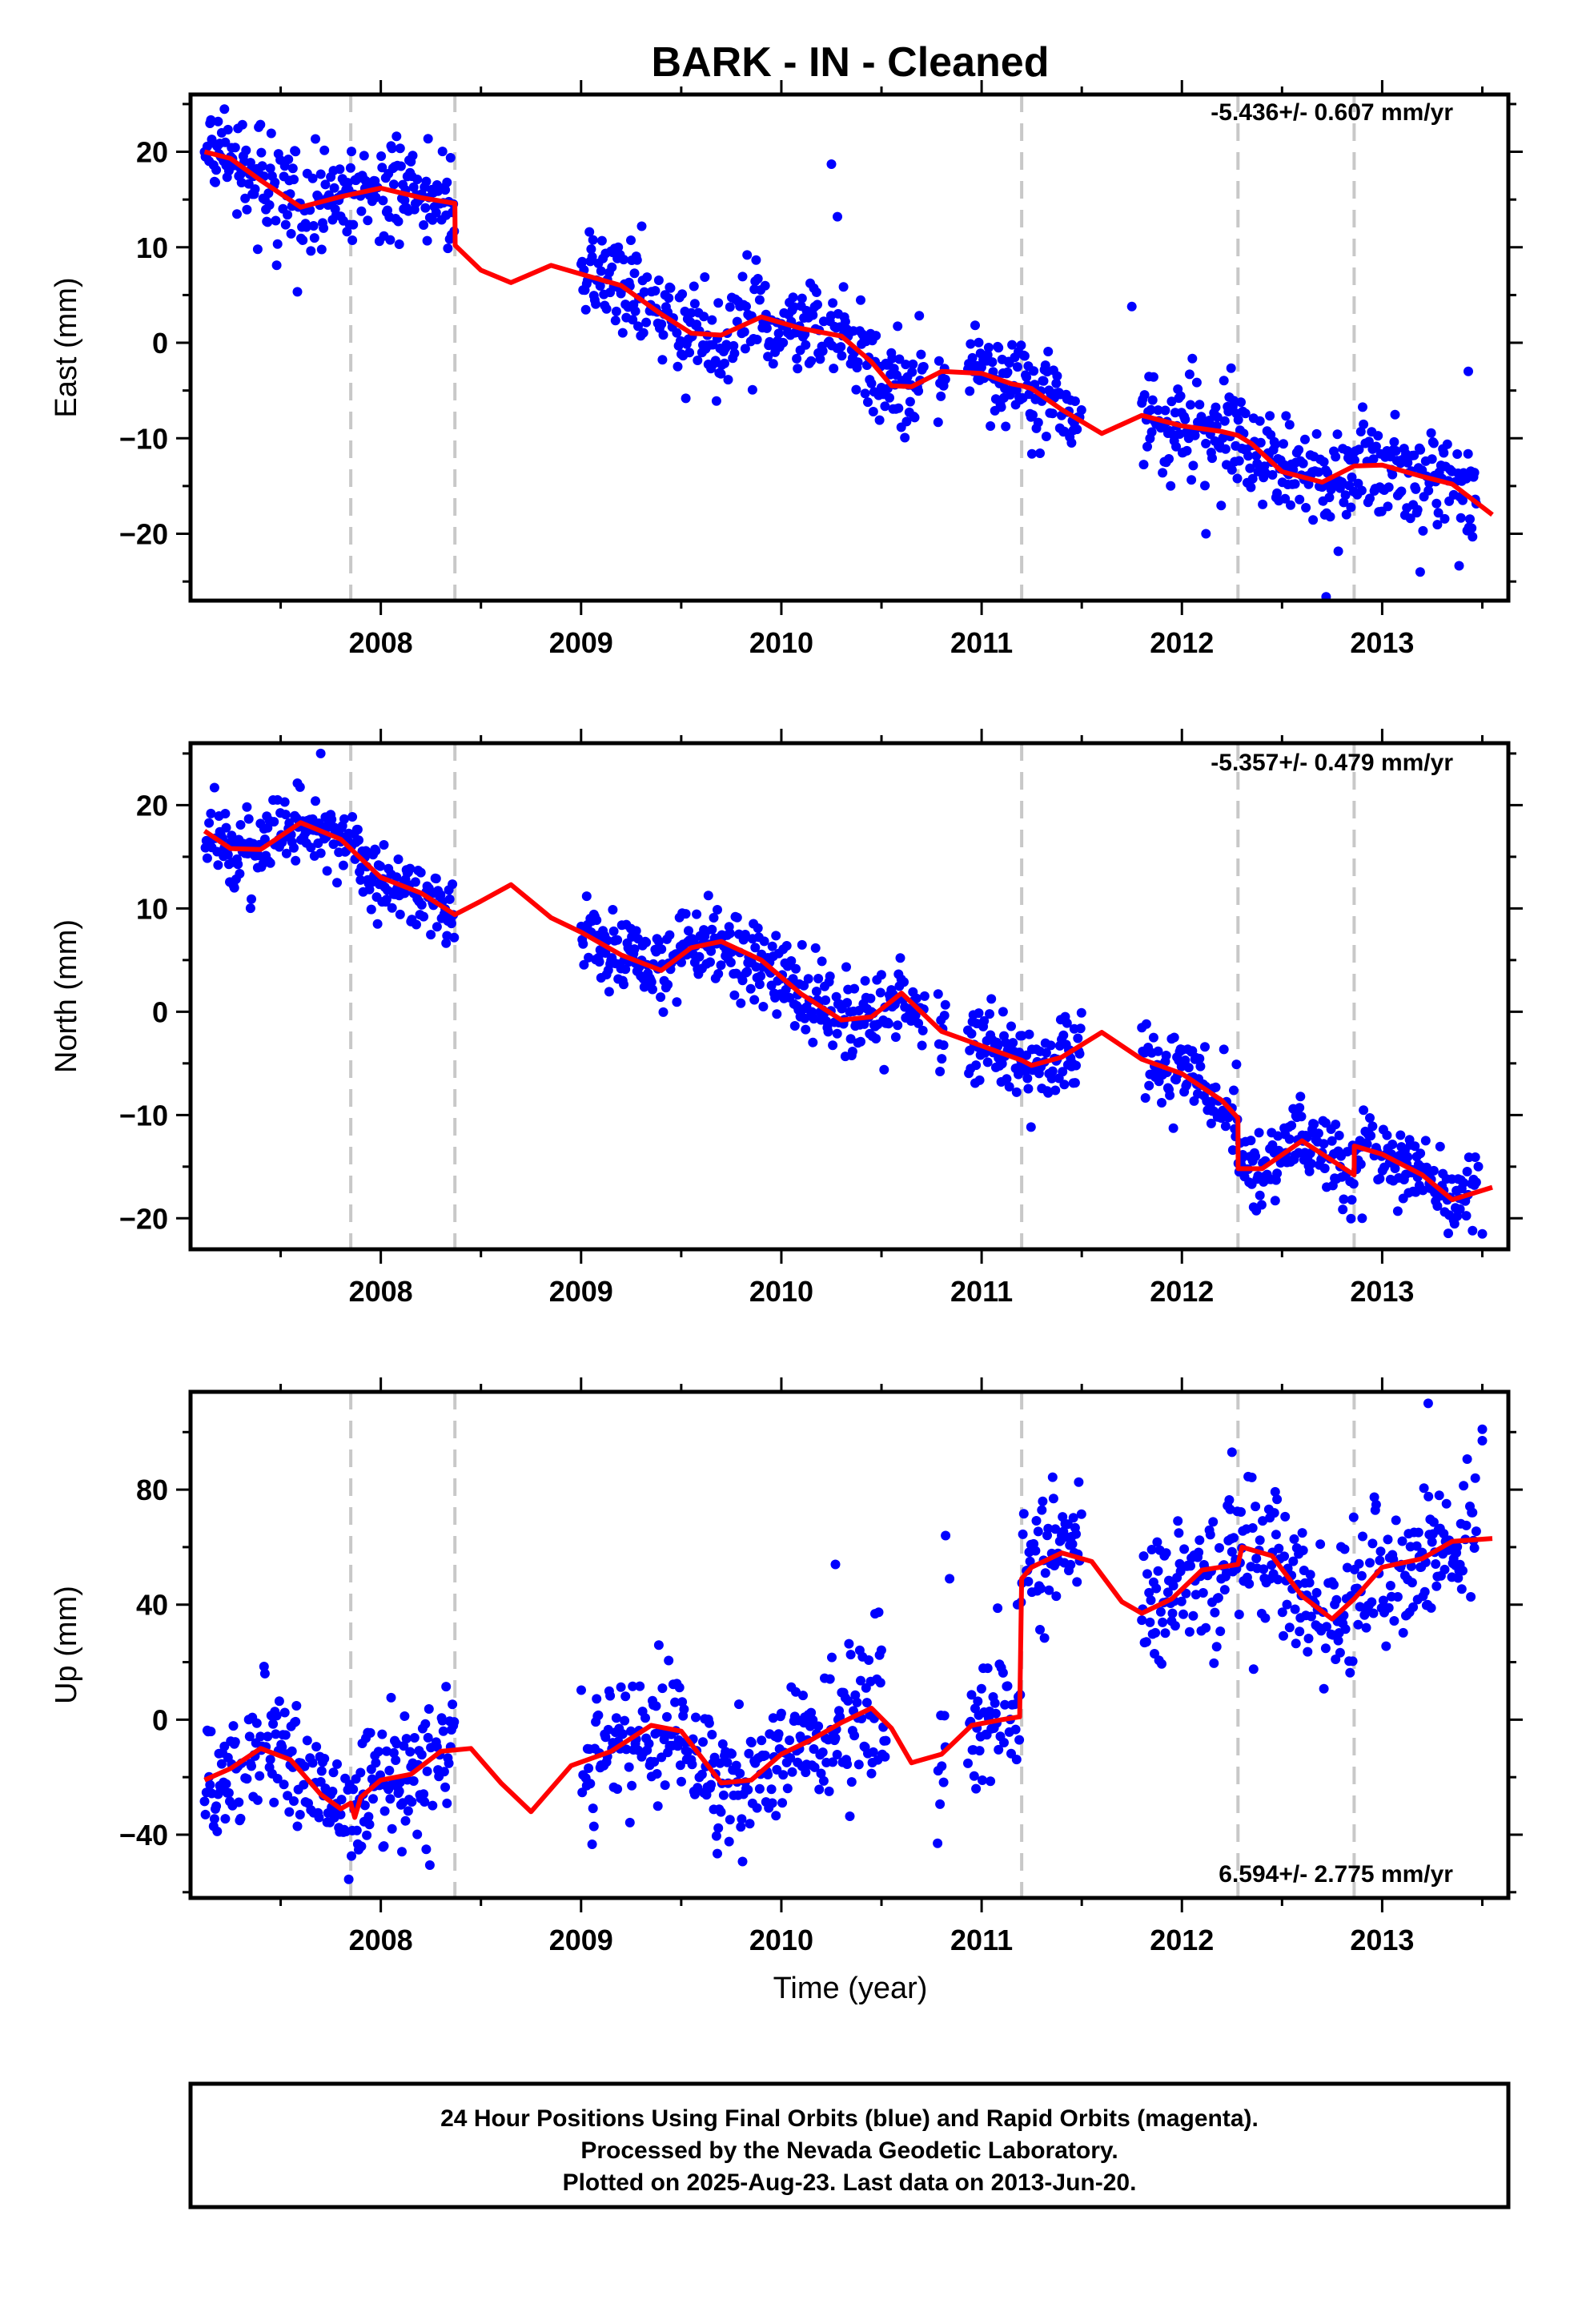 The image size is (1582, 2324). I want to click on model-line-north, so click(848, 1012).